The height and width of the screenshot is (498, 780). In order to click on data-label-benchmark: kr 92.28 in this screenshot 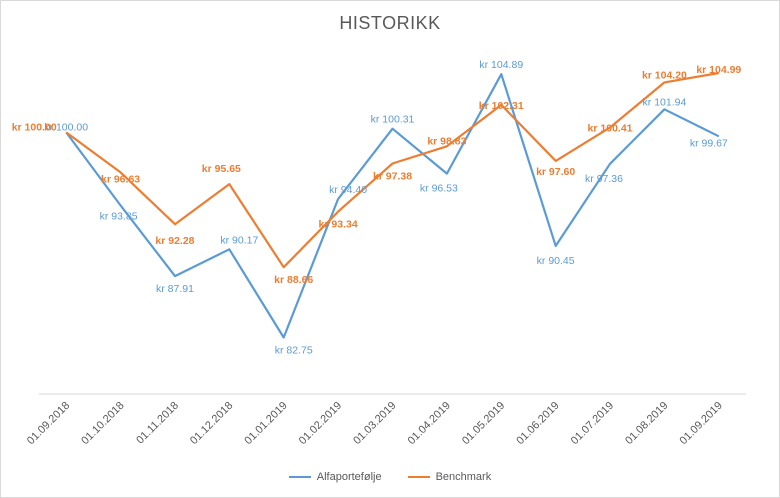, I will do `click(174, 241)`.